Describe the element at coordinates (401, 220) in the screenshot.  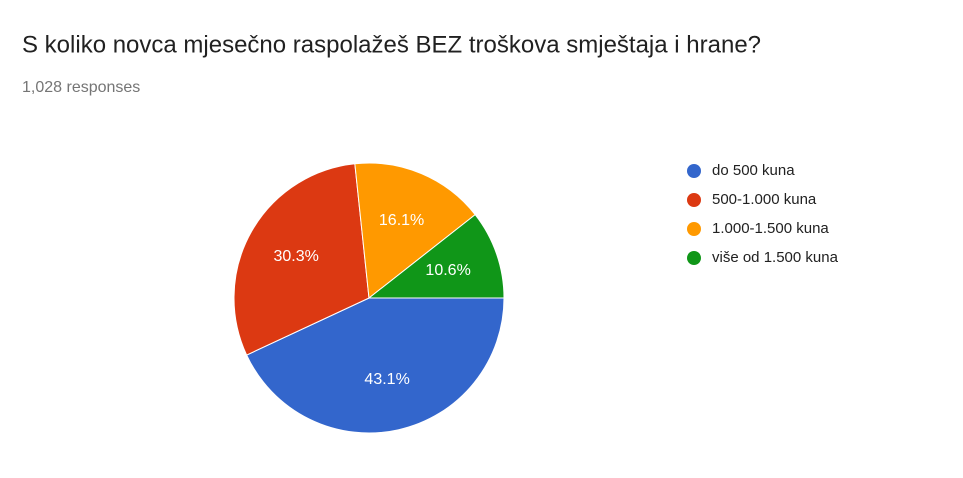
I see `slice-label: 16.1%` at that location.